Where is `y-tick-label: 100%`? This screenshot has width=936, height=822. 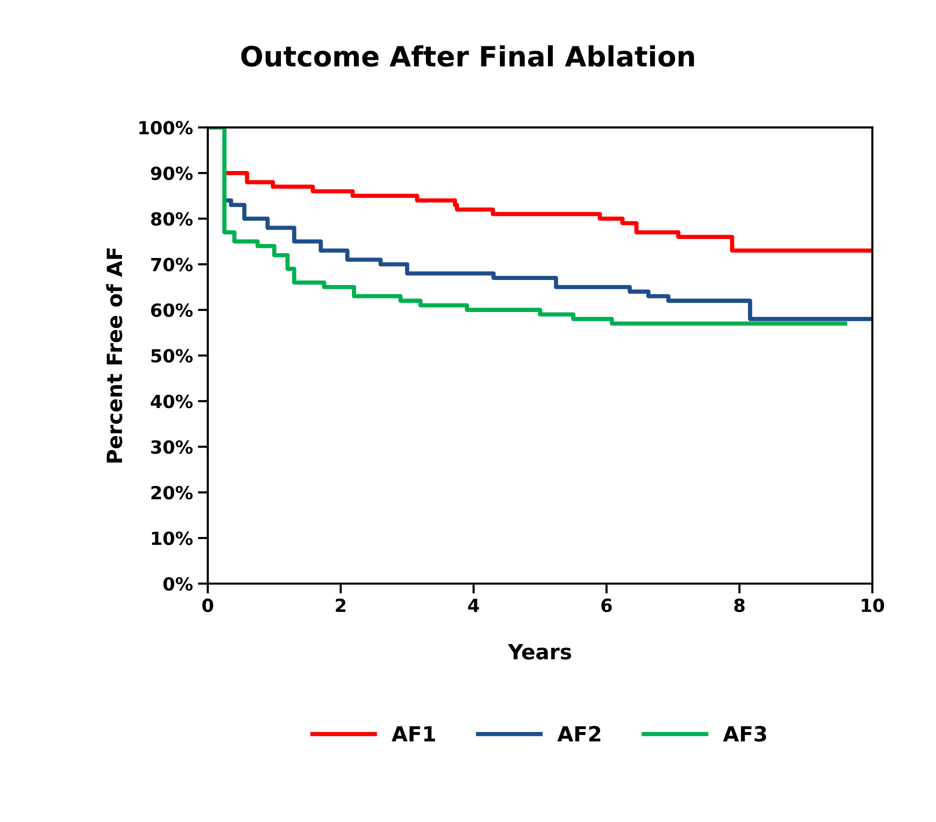
y-tick-label: 100% is located at coordinates (166, 127).